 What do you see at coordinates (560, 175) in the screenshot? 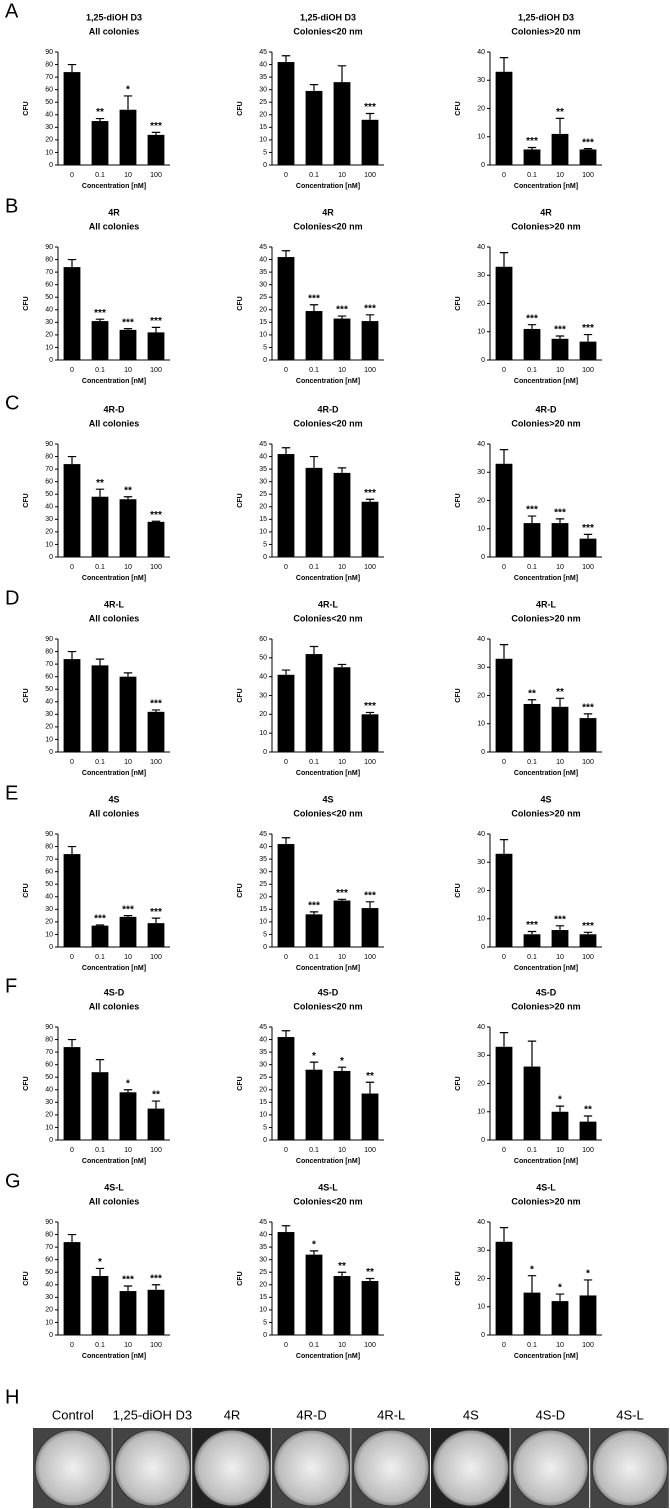
I see `x-tick-label: 10` at bounding box center [560, 175].